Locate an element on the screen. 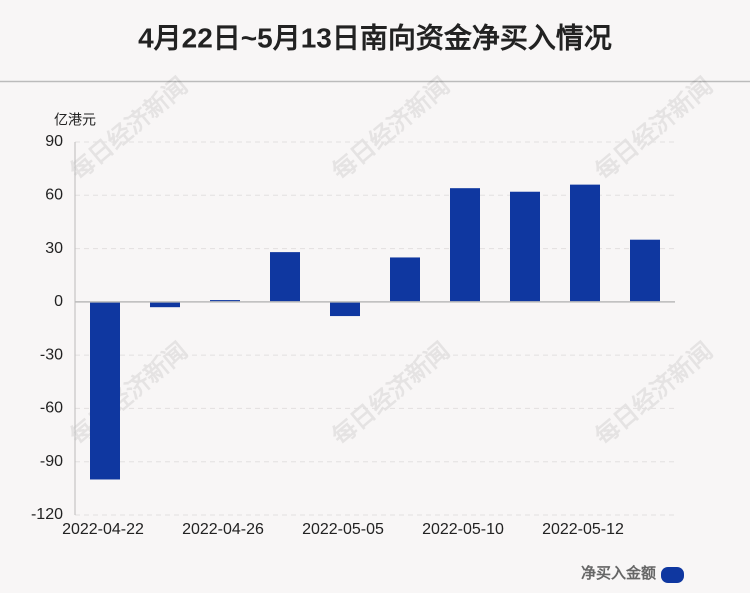 The image size is (750, 593). y-tick-label: -90 is located at coordinates (51, 461).